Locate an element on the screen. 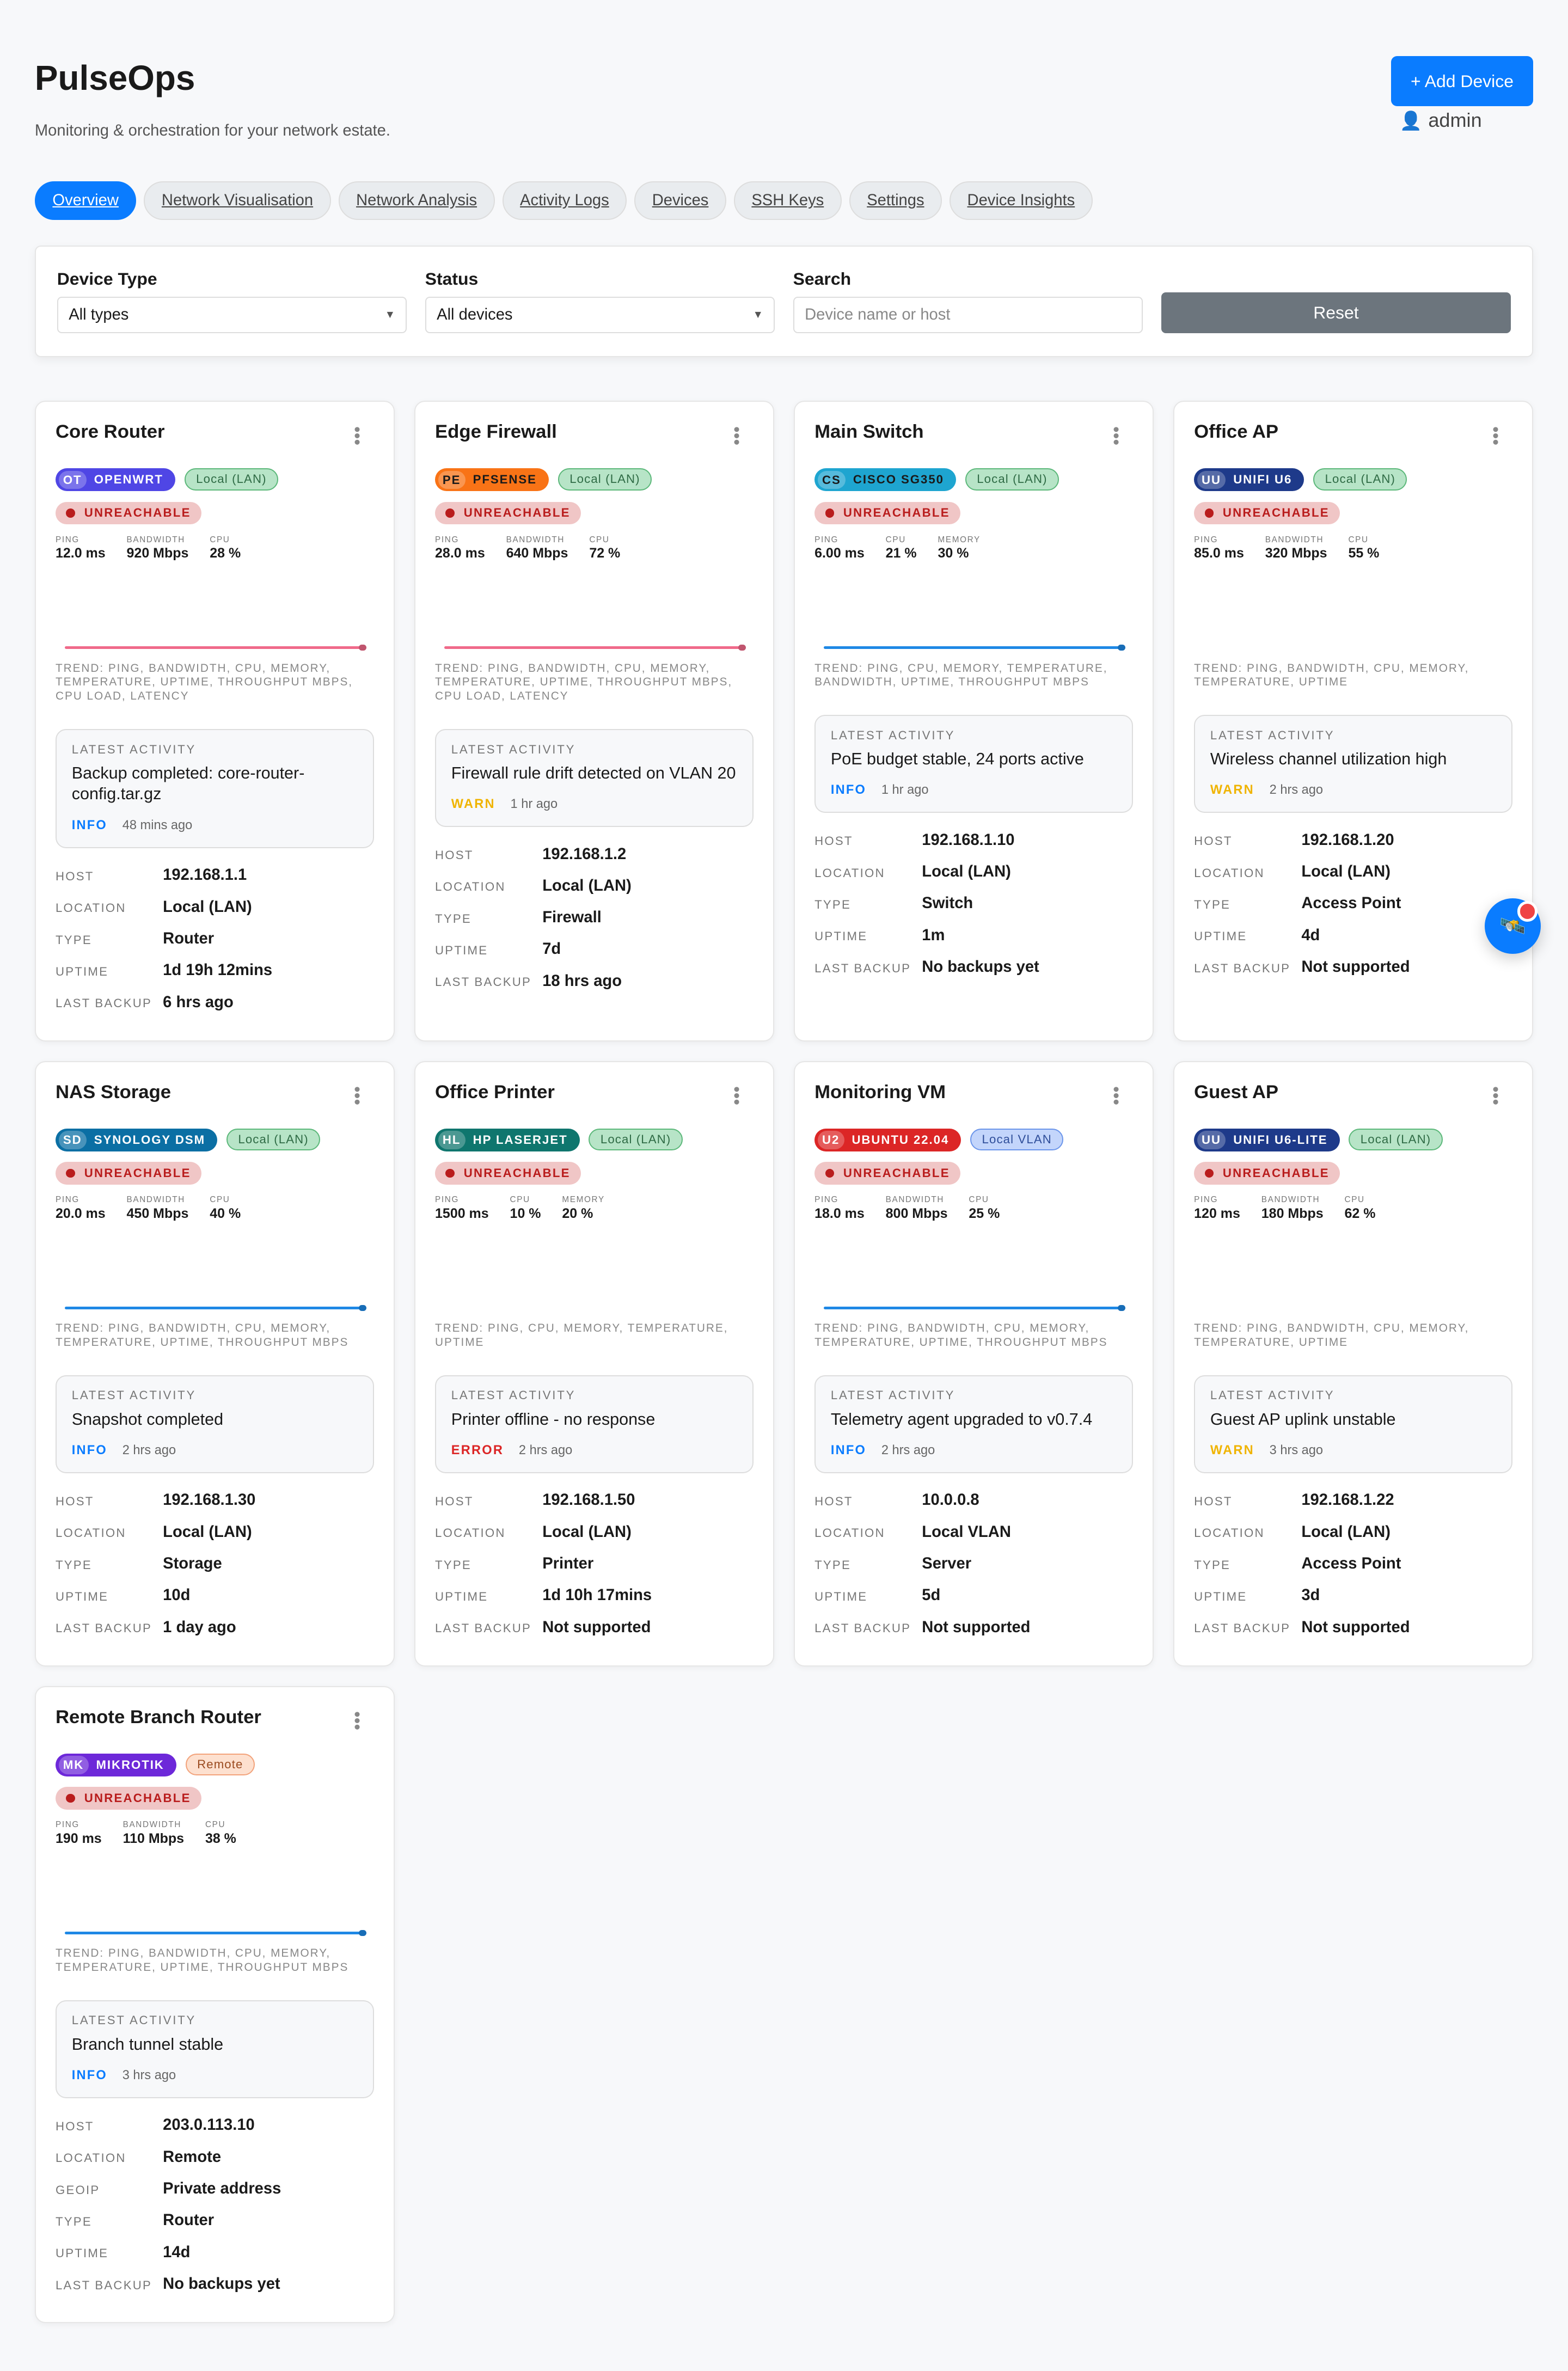  detail-row: UPTIME 5d is located at coordinates (973, 1602).